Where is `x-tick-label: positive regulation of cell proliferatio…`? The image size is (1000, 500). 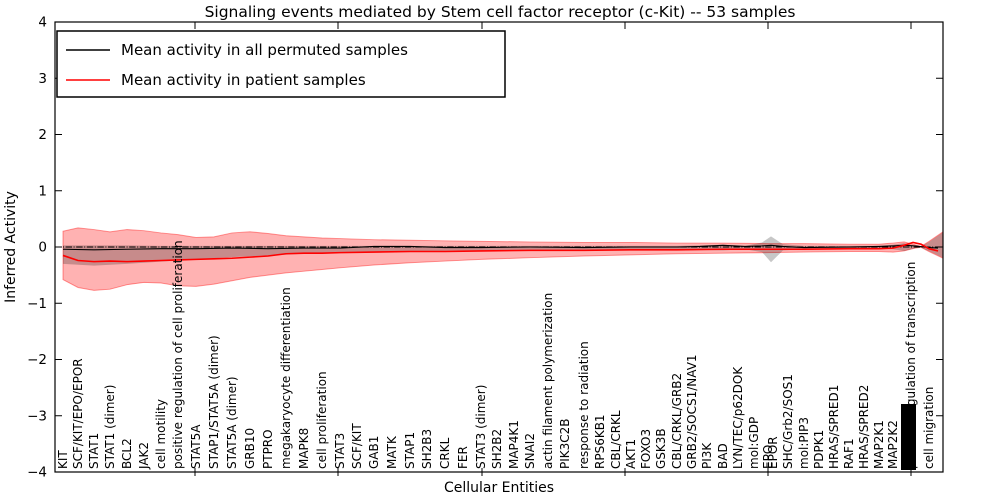 x-tick-label: positive regulation of cell proliferatio… is located at coordinates (178, 354).